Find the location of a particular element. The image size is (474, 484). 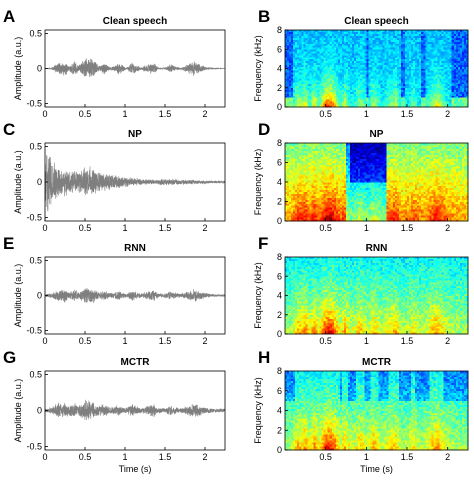

panel-letter: E is located at coordinates (8, 243).